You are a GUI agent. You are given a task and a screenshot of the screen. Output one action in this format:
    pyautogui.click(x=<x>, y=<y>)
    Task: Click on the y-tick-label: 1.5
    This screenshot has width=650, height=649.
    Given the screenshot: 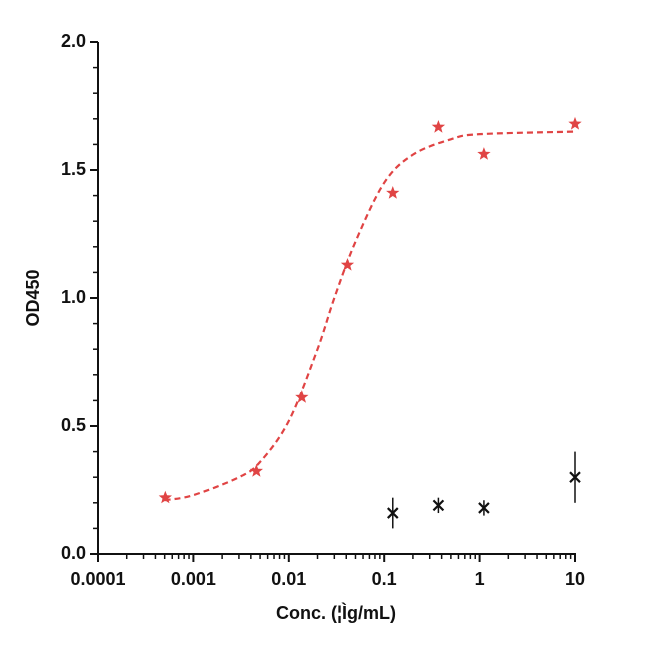 What is the action you would take?
    pyautogui.click(x=73, y=169)
    